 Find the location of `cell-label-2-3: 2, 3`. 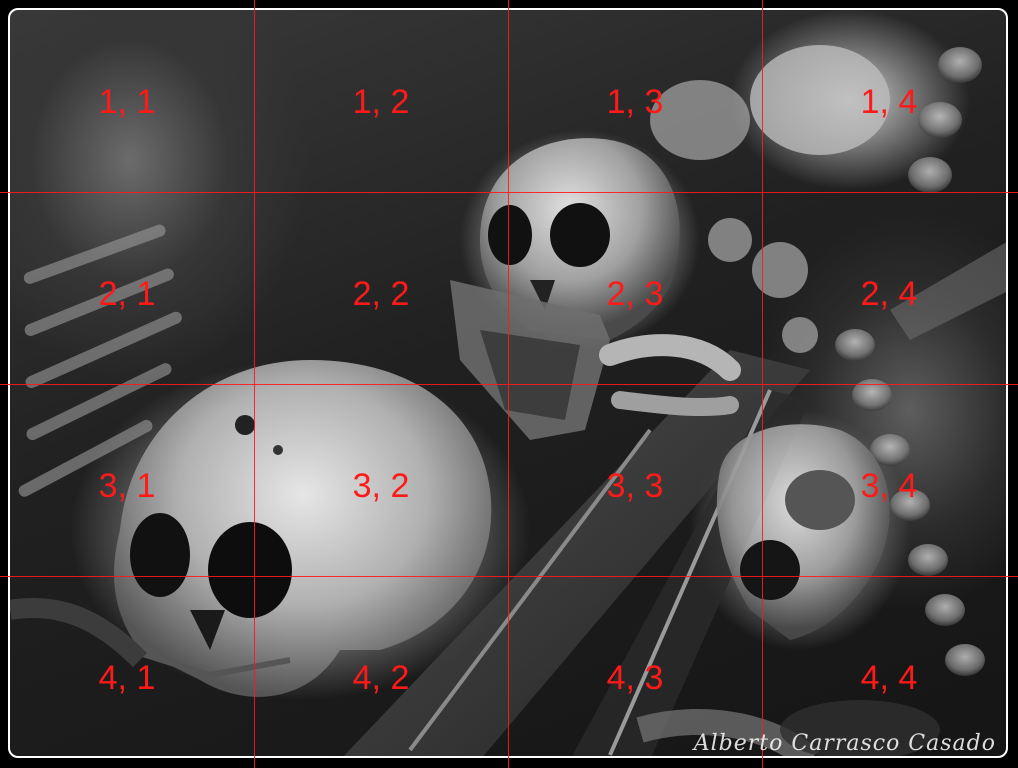

cell-label-2-3: 2, 3 is located at coordinates (635, 294).